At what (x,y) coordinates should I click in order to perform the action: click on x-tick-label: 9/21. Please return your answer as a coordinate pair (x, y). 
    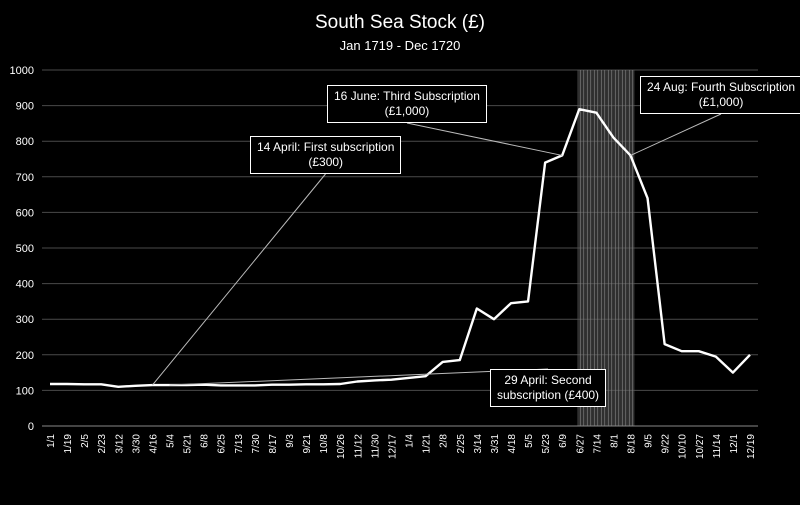
    Looking at the image, I should click on (307, 444).